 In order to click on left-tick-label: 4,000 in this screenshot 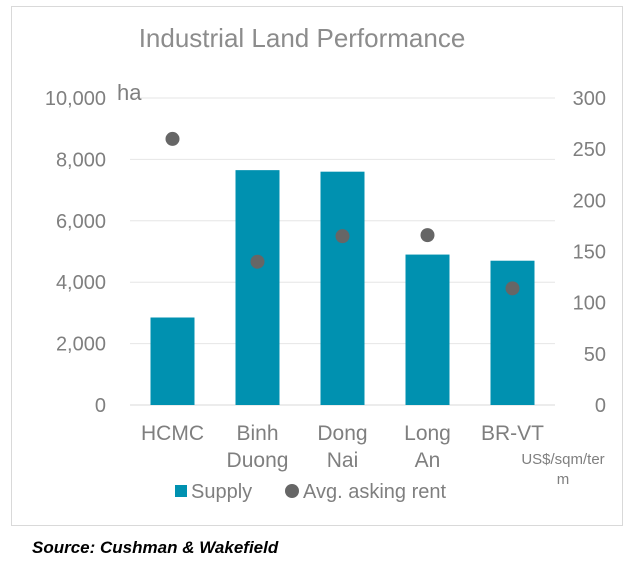, I will do `click(81, 283)`.